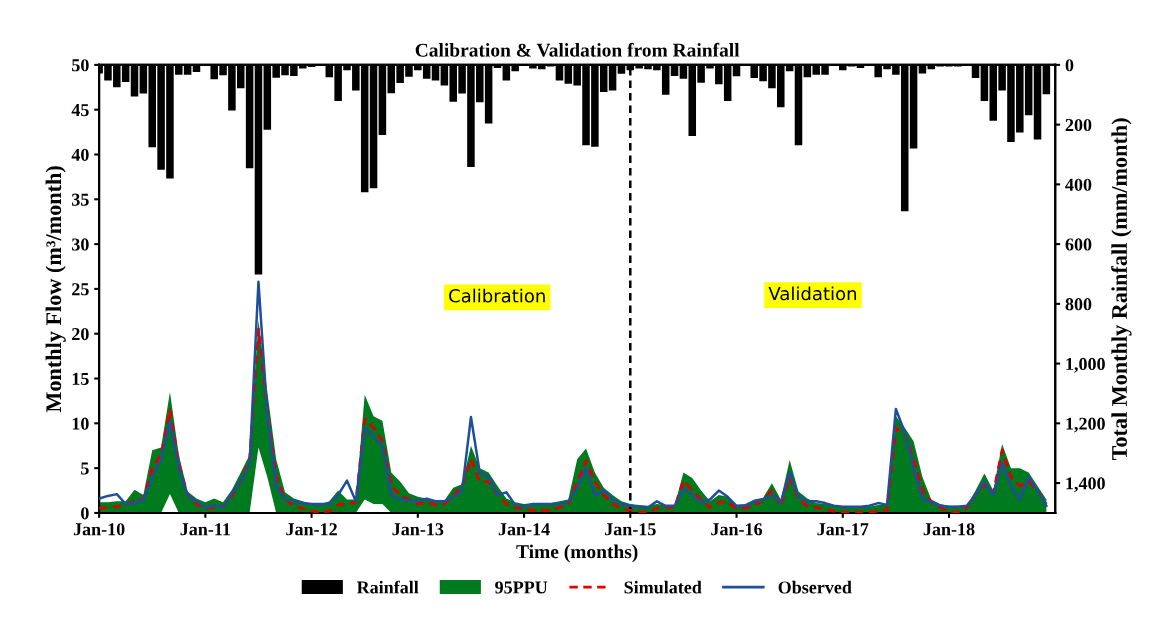 This screenshot has height=618, width=1166. I want to click on x-tick-label: Jan-10, so click(99, 529).